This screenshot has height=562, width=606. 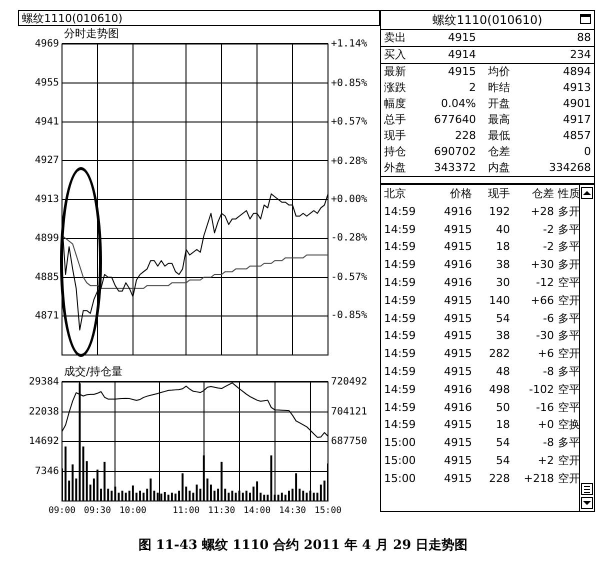 What do you see at coordinates (587, 152) in the screenshot?
I see `text: 0` at bounding box center [587, 152].